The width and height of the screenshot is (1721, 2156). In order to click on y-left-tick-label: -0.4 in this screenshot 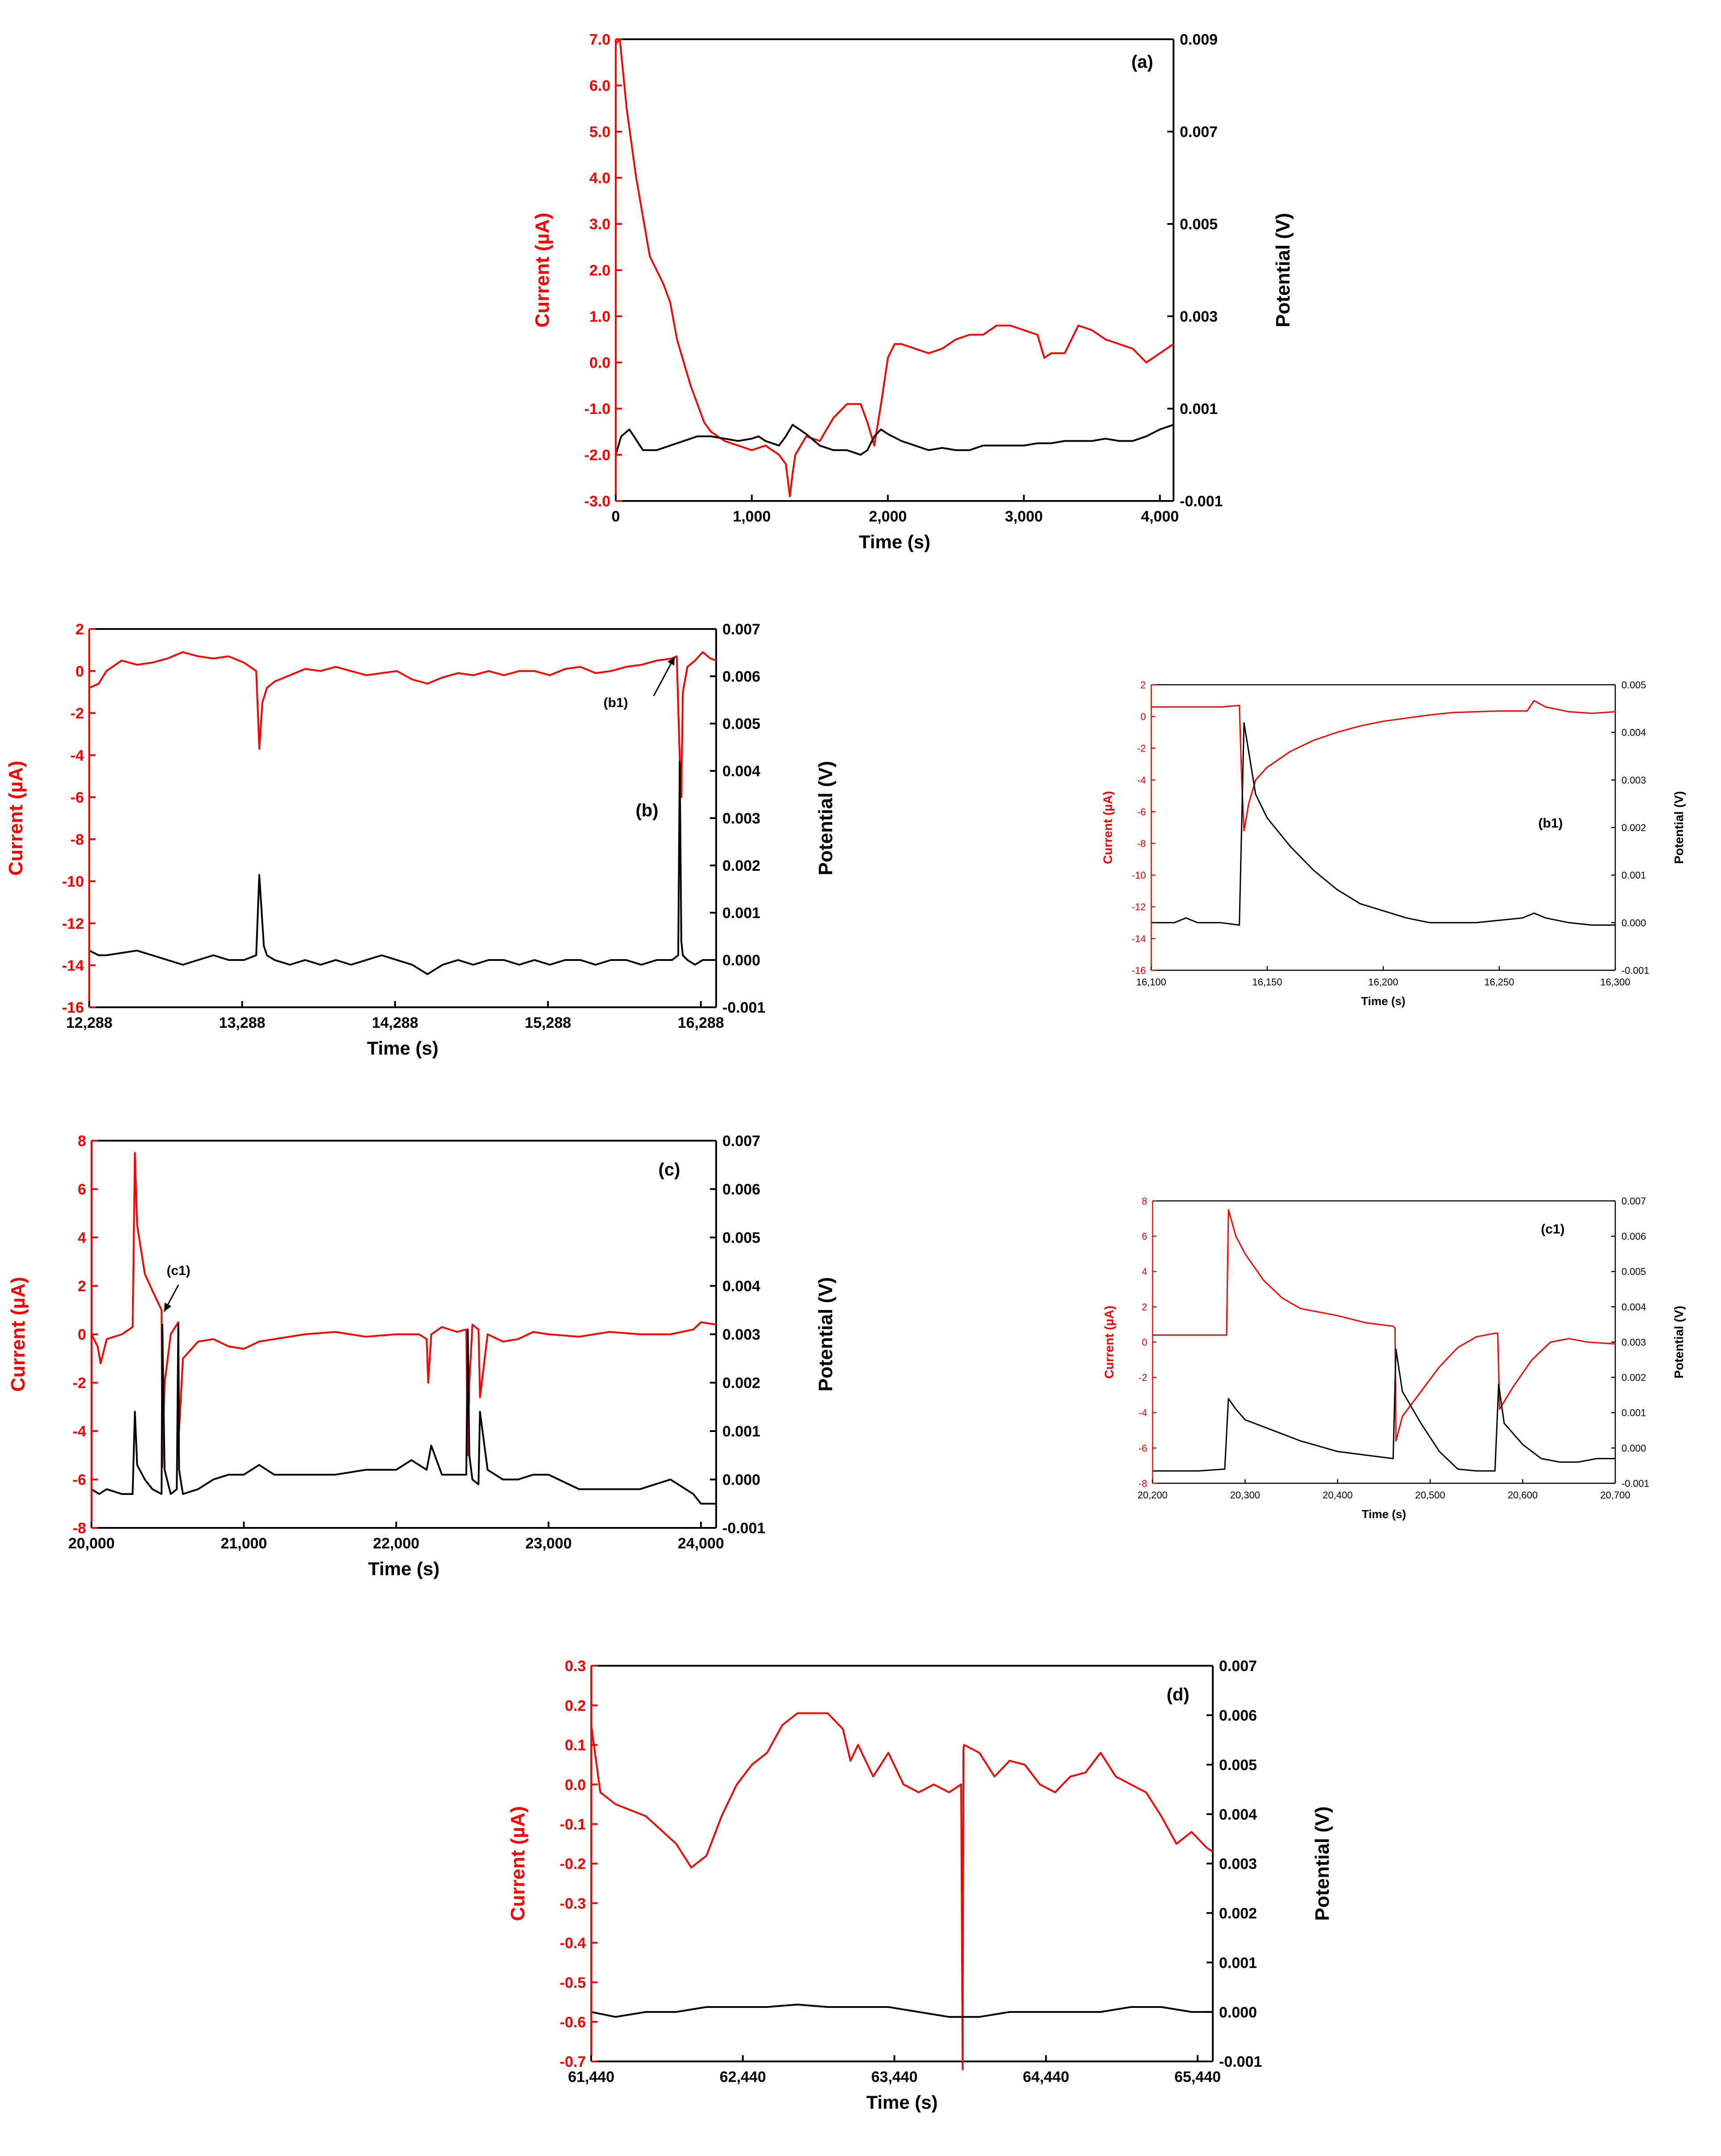, I will do `click(573, 1943)`.